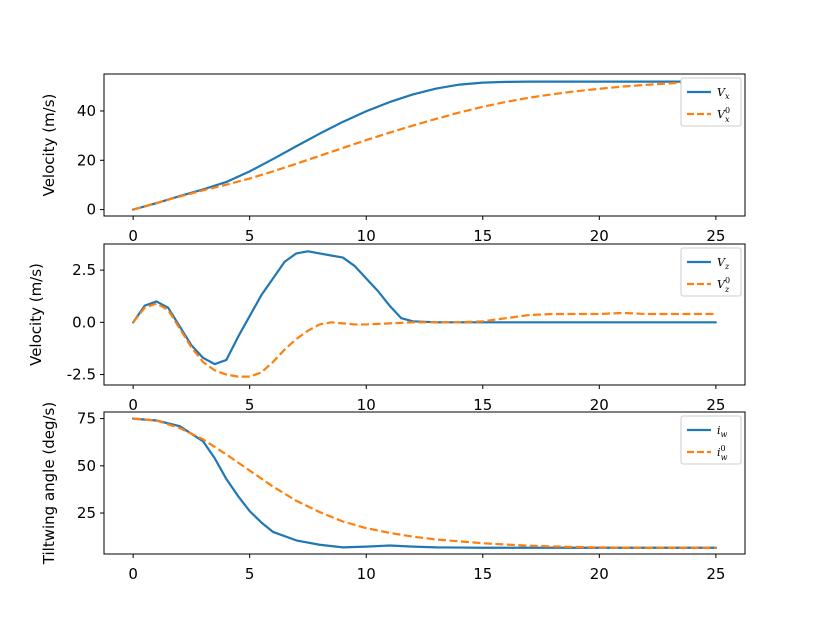 This screenshot has width=830, height=623. I want to click on legend: iw i0 w, so click(711, 440).